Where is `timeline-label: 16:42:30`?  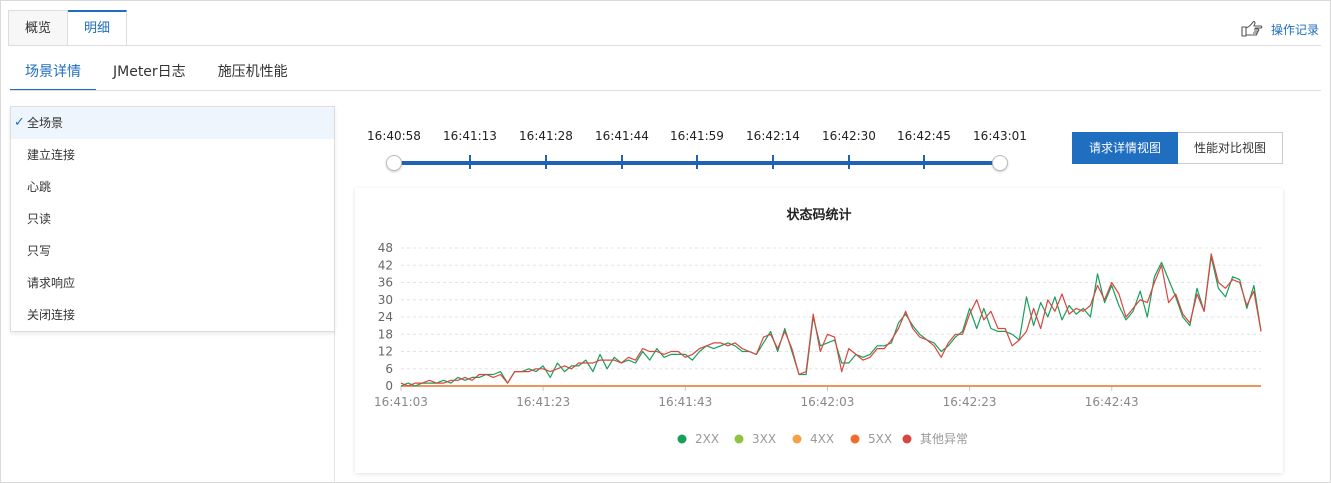 timeline-label: 16:42:30 is located at coordinates (849, 136).